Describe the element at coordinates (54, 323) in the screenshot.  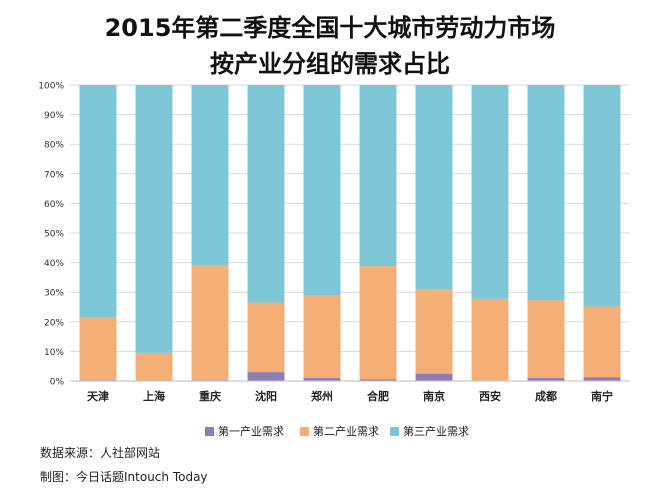
I see `y-tick-label: 20%` at that location.